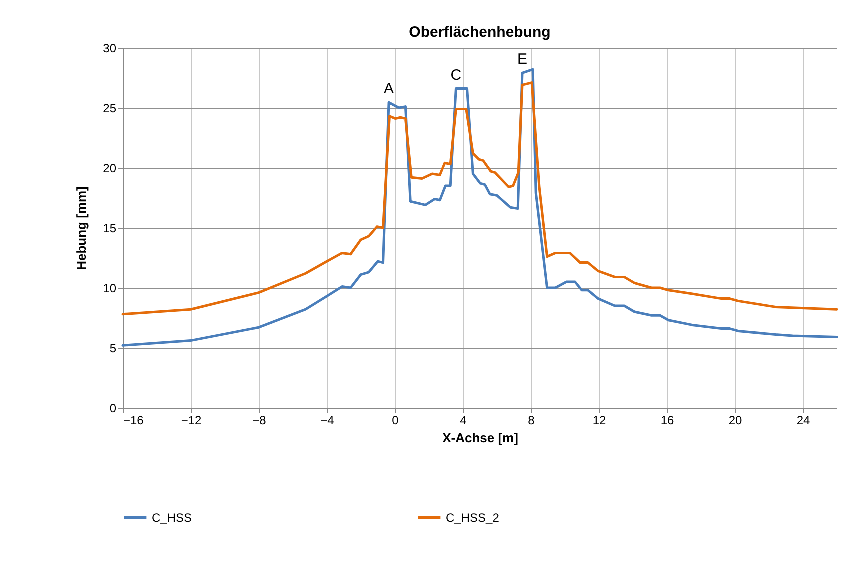  I want to click on x-tick-label: −4, so click(327, 421).